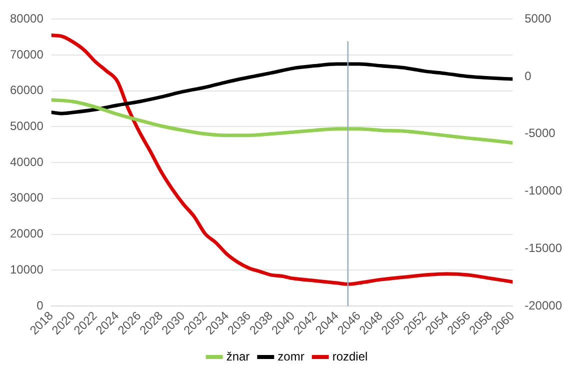 This screenshot has width=580, height=375. I want to click on y-tick-label: 50000, so click(27, 126).